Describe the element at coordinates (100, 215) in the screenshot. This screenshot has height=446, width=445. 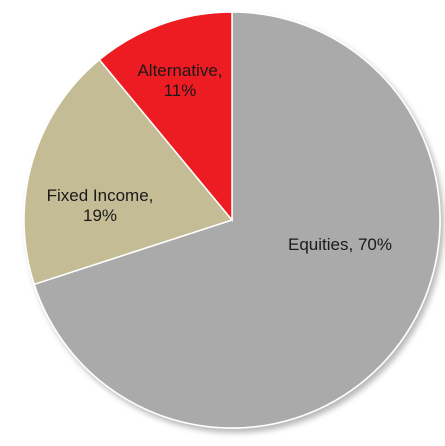
I see `label-fixed-income-line-2: 19%` at that location.